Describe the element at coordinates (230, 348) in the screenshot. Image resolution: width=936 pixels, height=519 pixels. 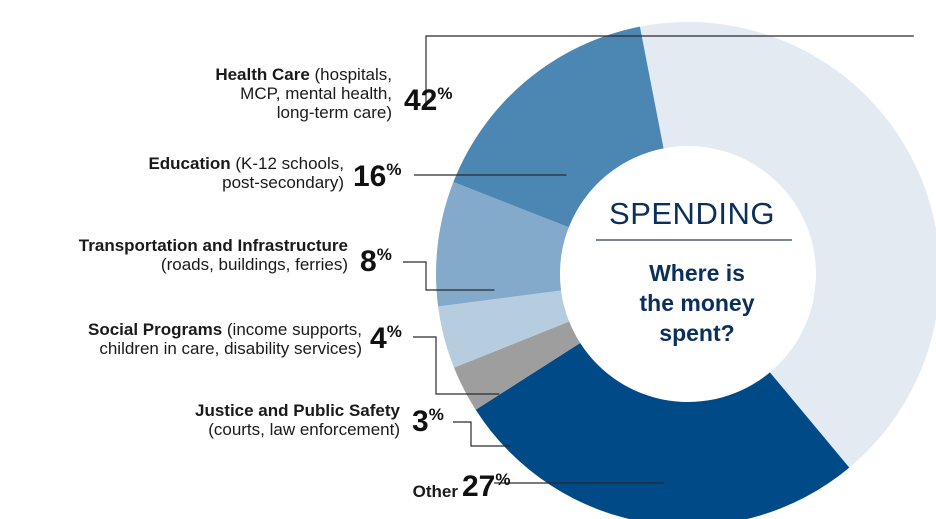
I see `label-social-line2: children in care, disability services)` at that location.